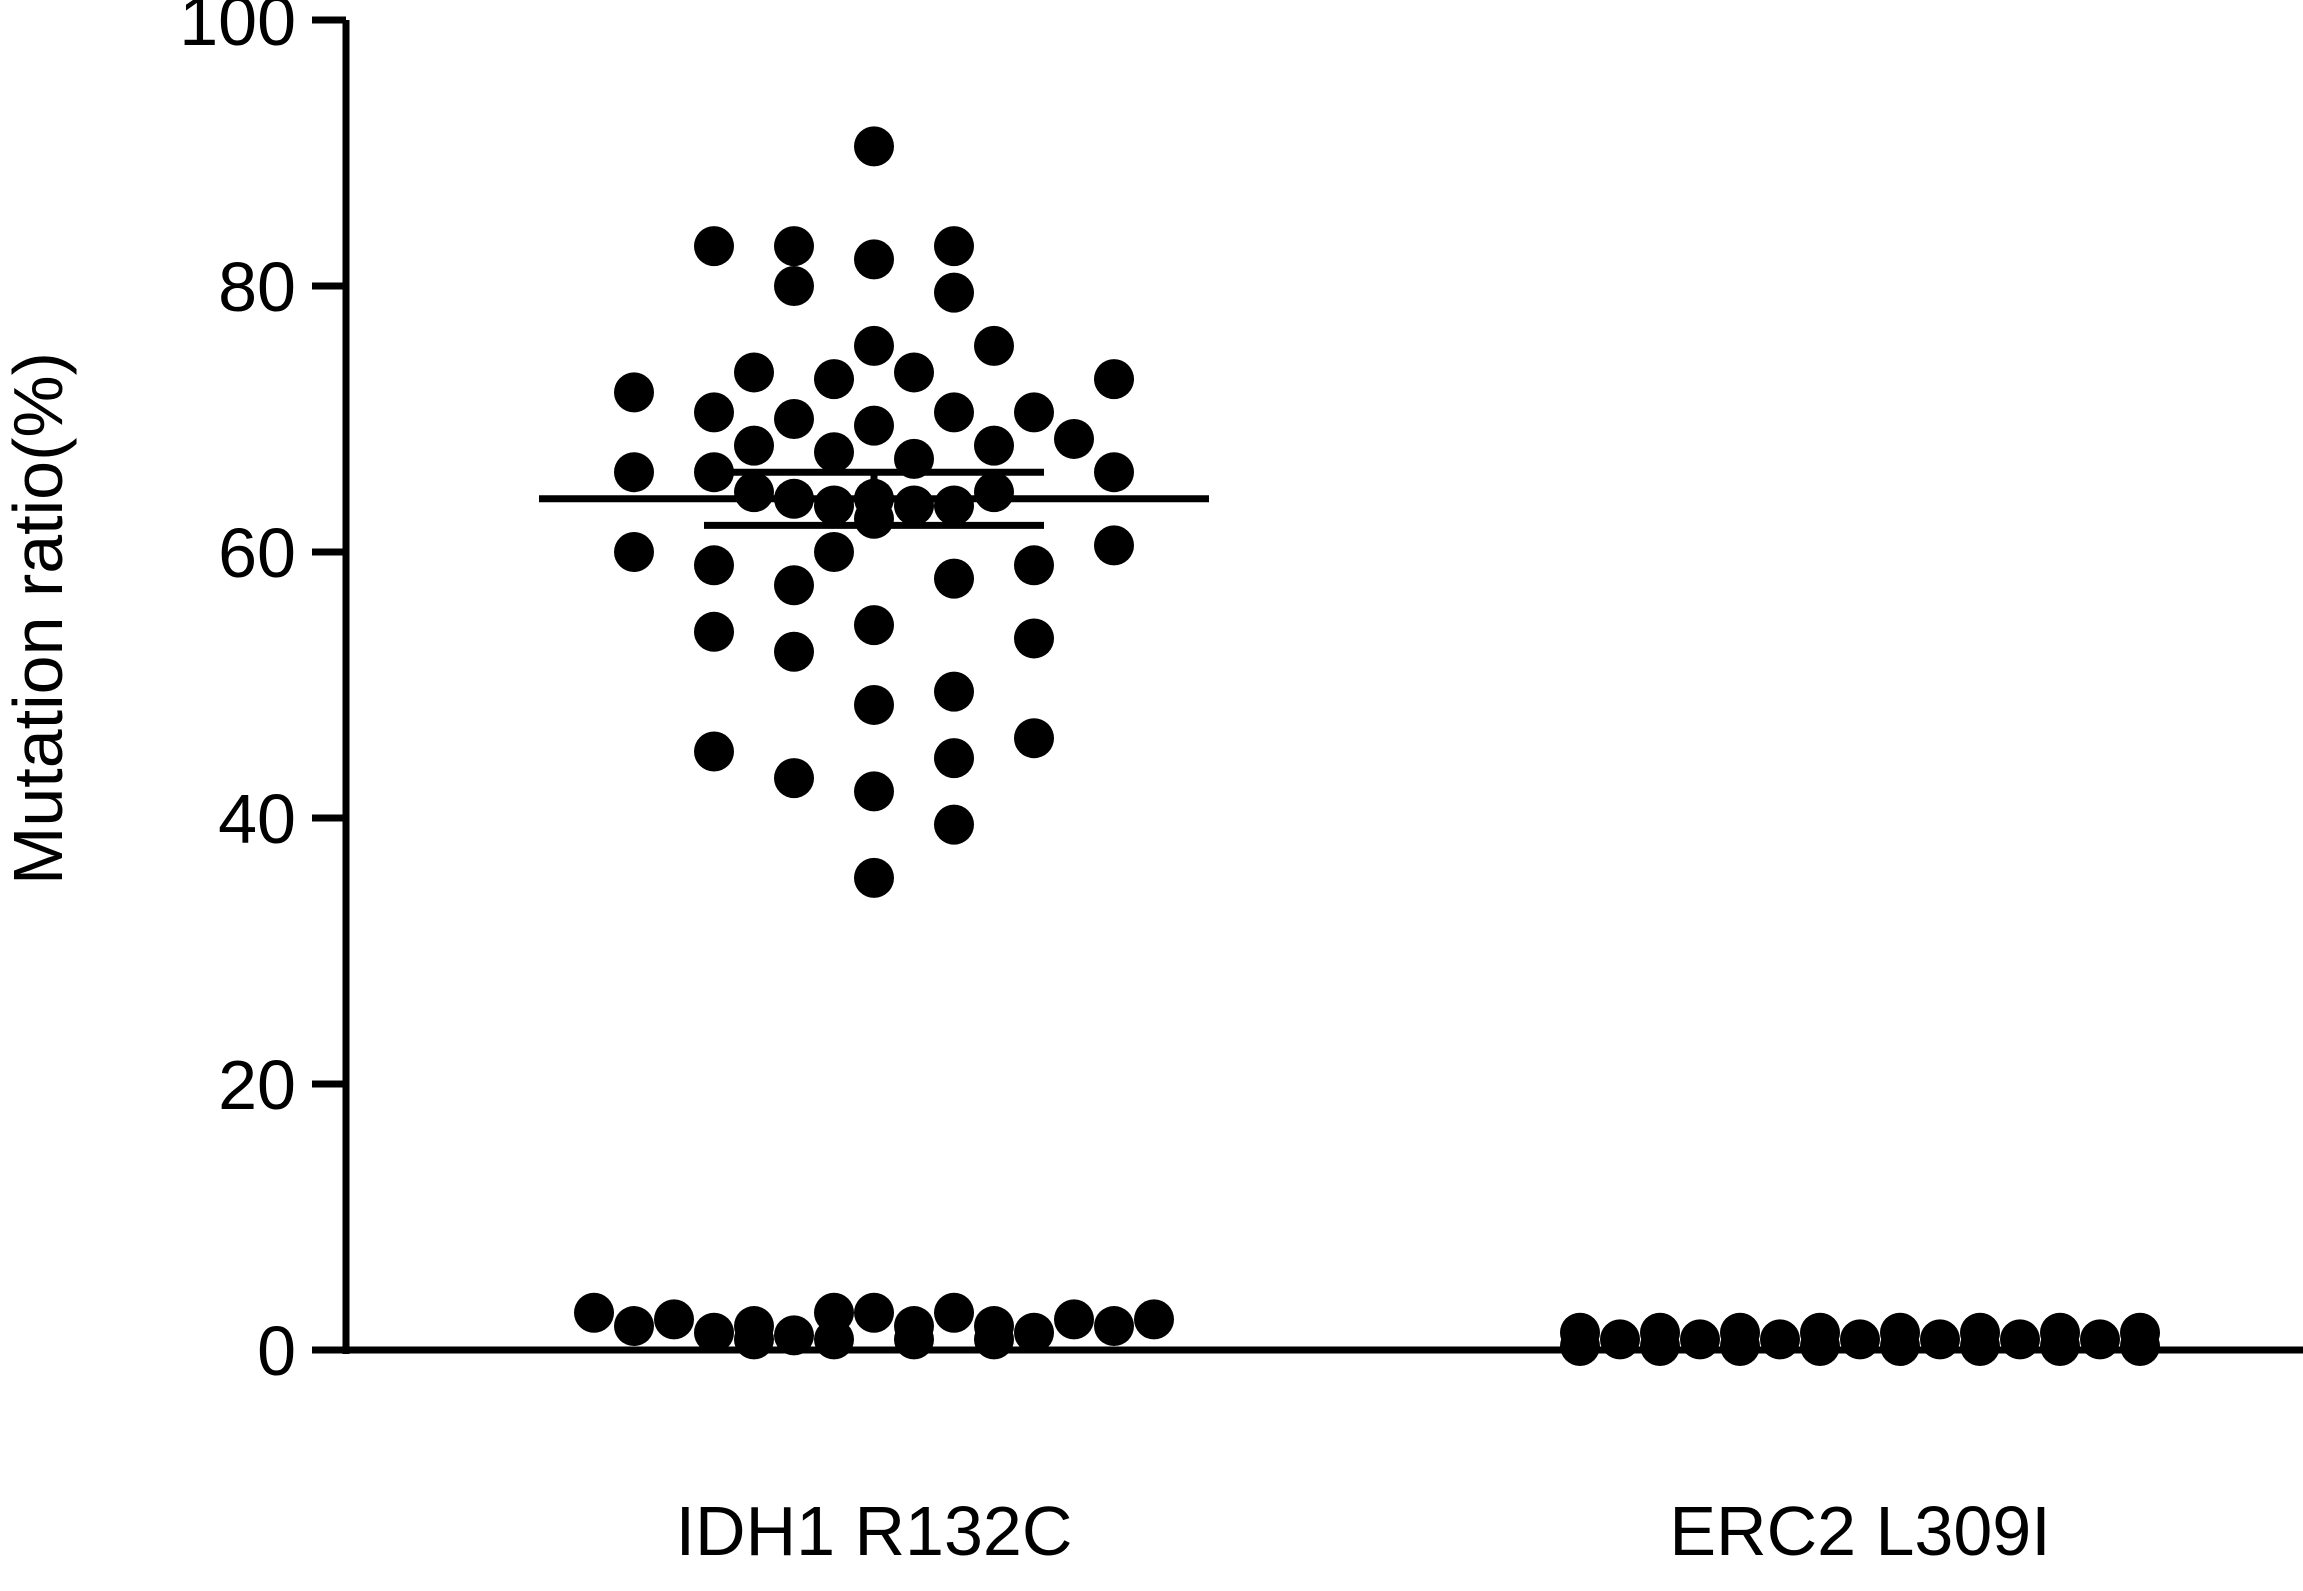 Image resolution: width=2303 pixels, height=1591 pixels. Describe the element at coordinates (38, 618) in the screenshot. I see `y-axis-title: Mutation ratio(%)` at that location.